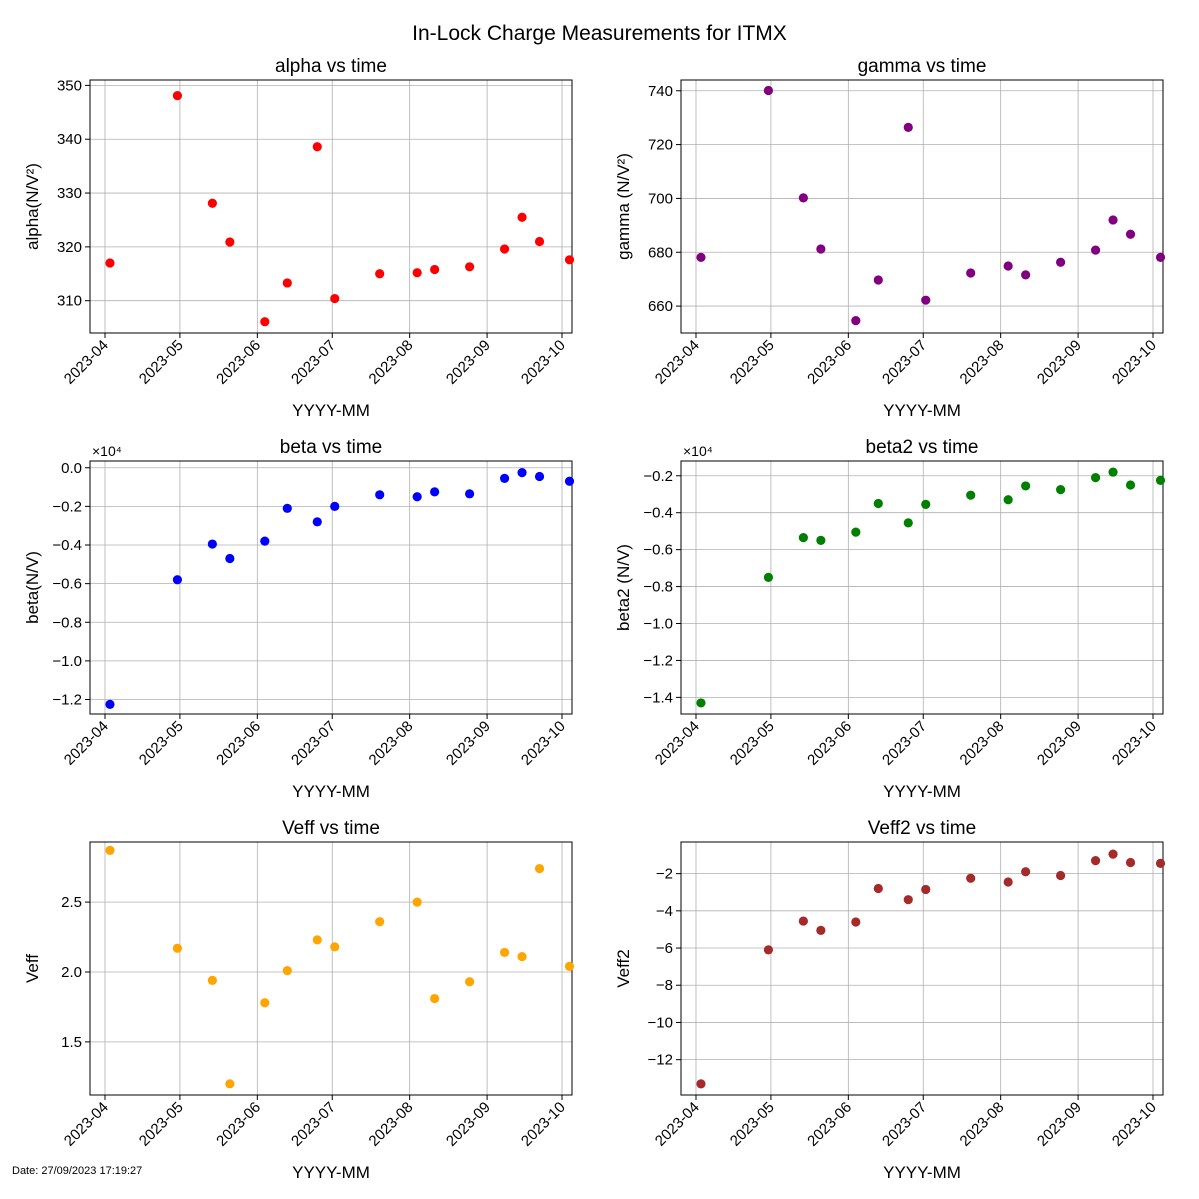 This screenshot has width=1199, height=1199. Describe the element at coordinates (67, 545) in the screenshot. I see `y-tick-label: −0.4` at that location.